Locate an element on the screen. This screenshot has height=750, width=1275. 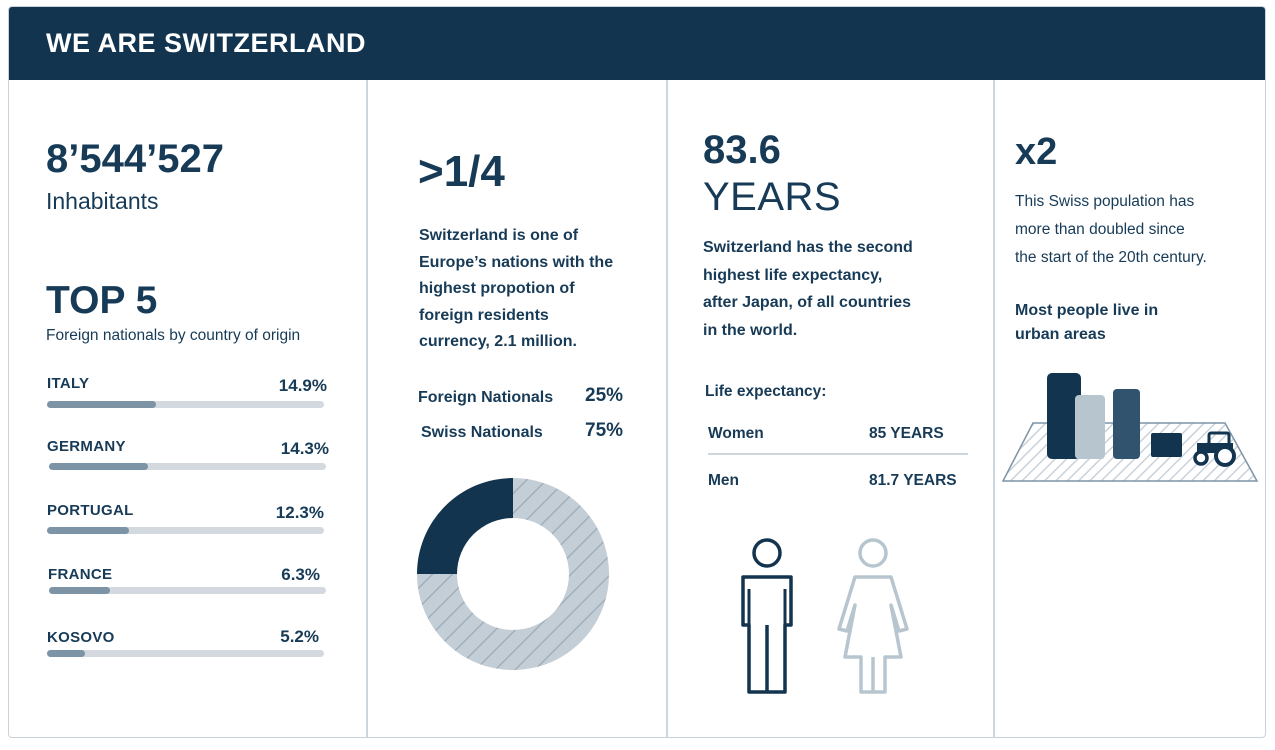
men-label: Men is located at coordinates (723, 480).